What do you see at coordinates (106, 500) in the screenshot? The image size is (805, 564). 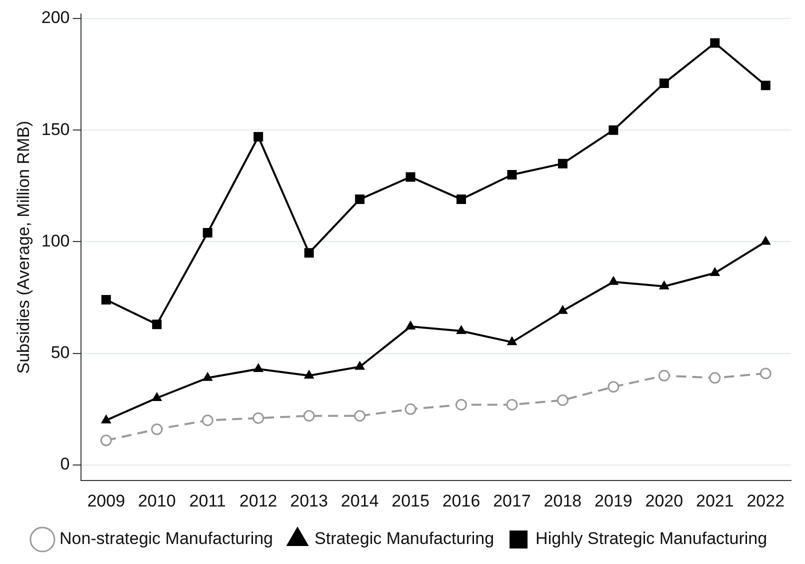 I see `x-tick-label: 2009` at bounding box center [106, 500].